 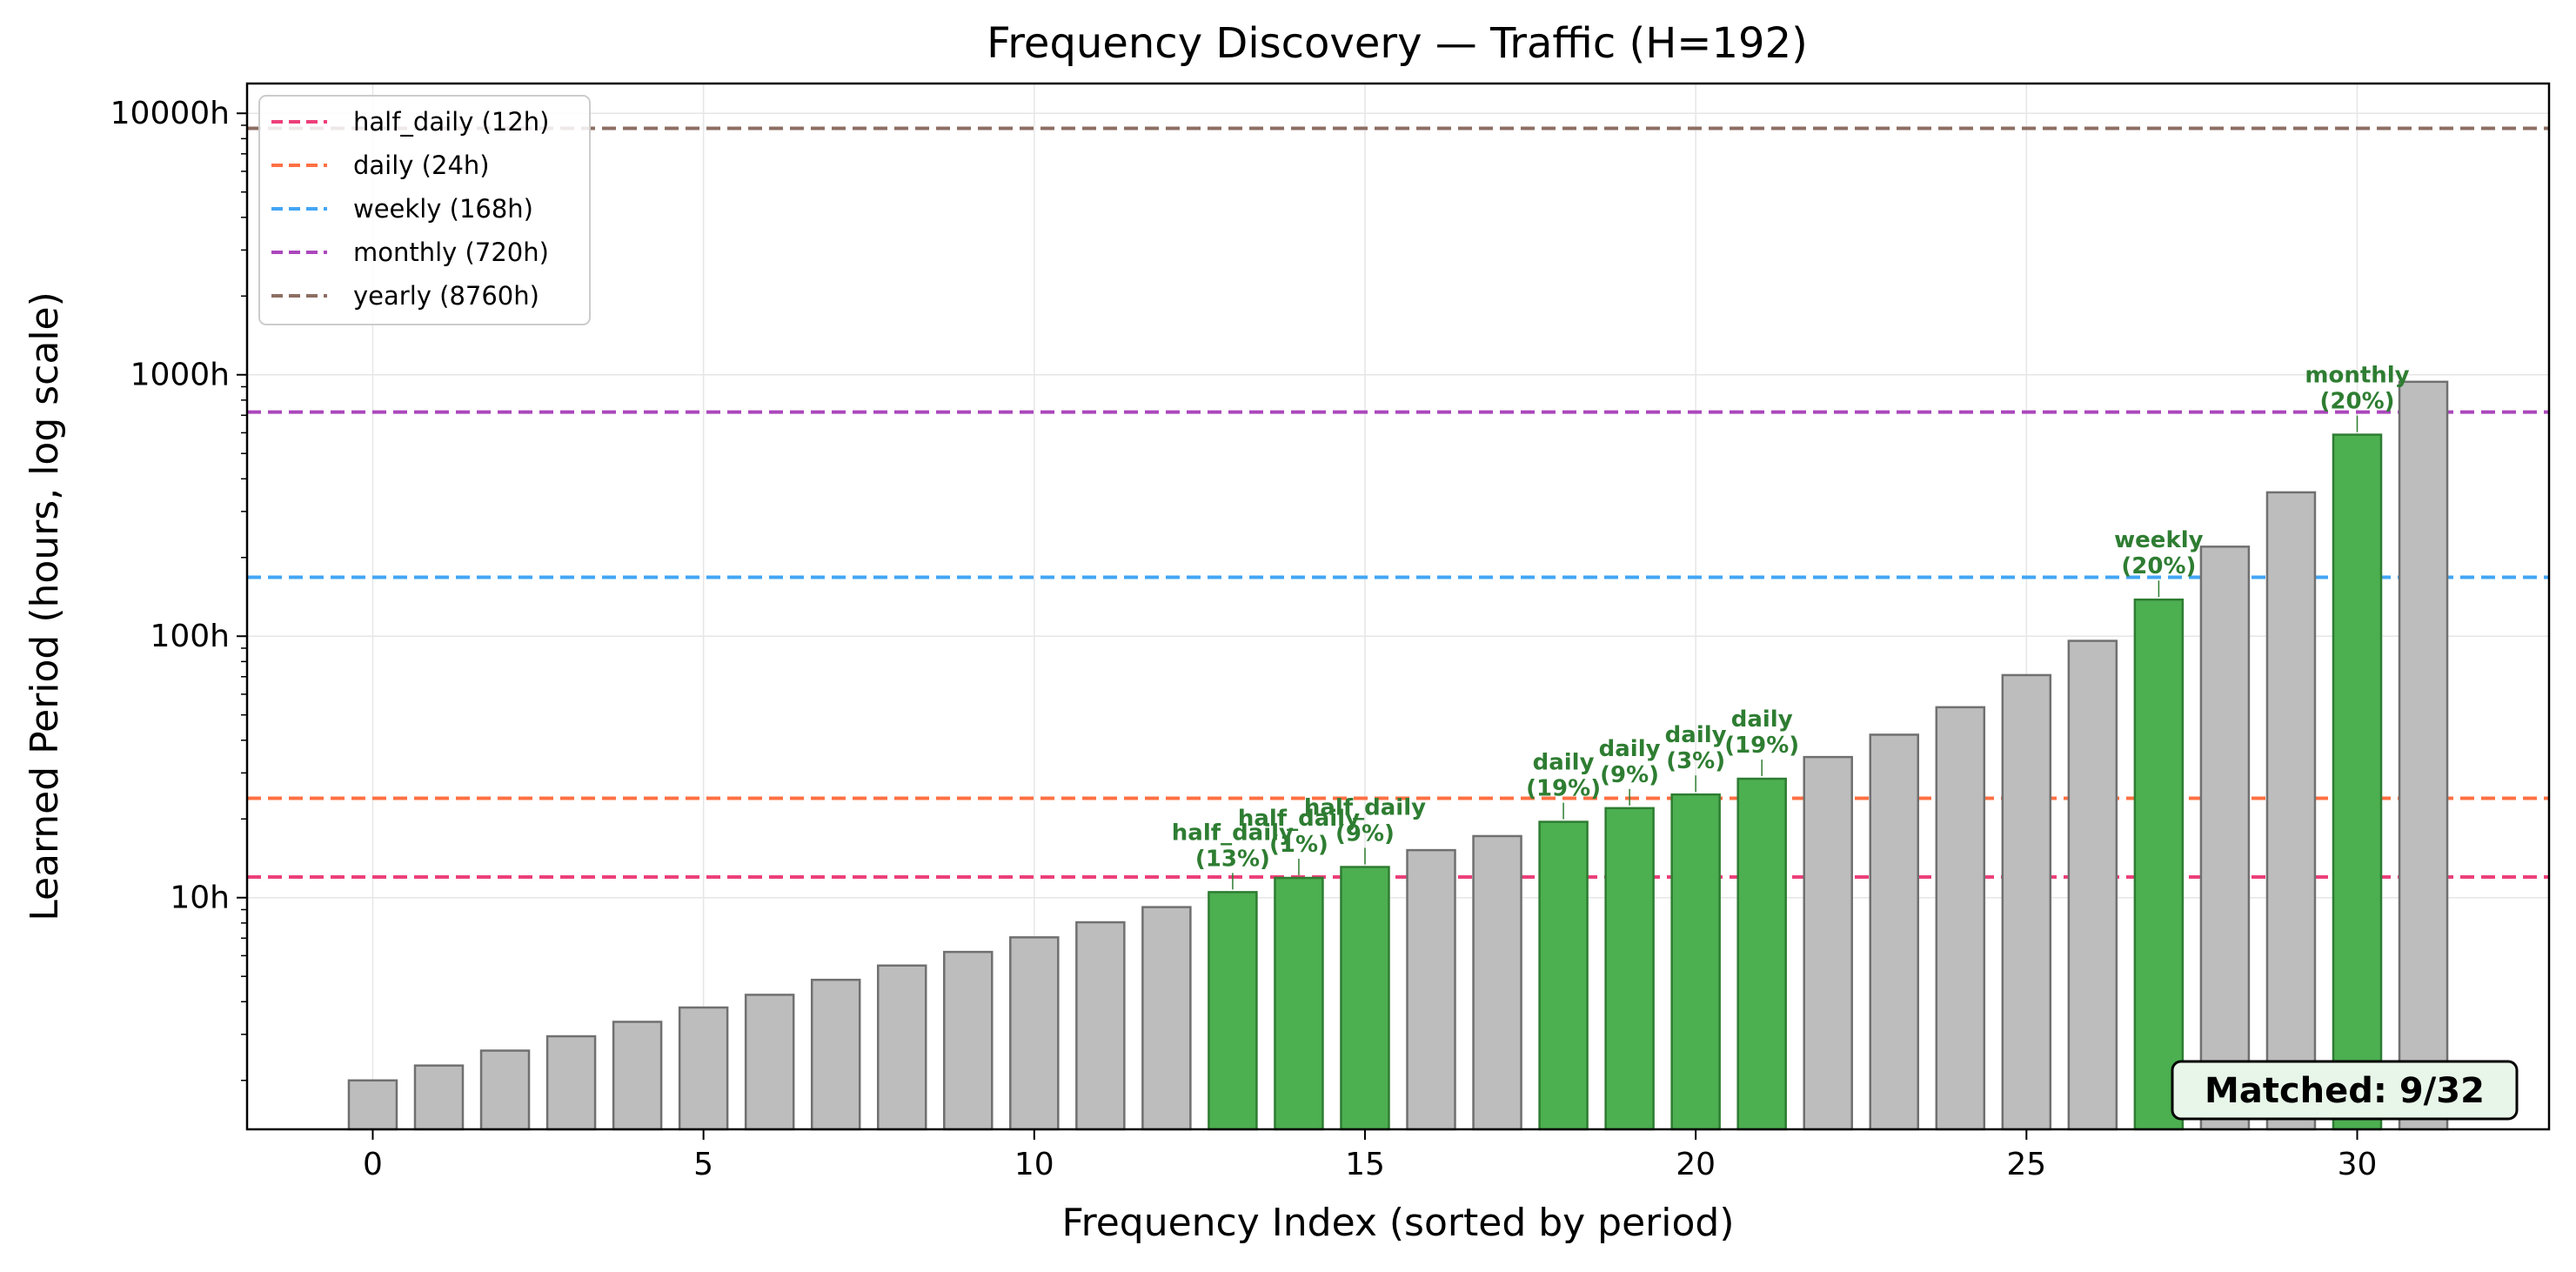 I want to click on x-tick-label: 20, so click(x=1696, y=1165).